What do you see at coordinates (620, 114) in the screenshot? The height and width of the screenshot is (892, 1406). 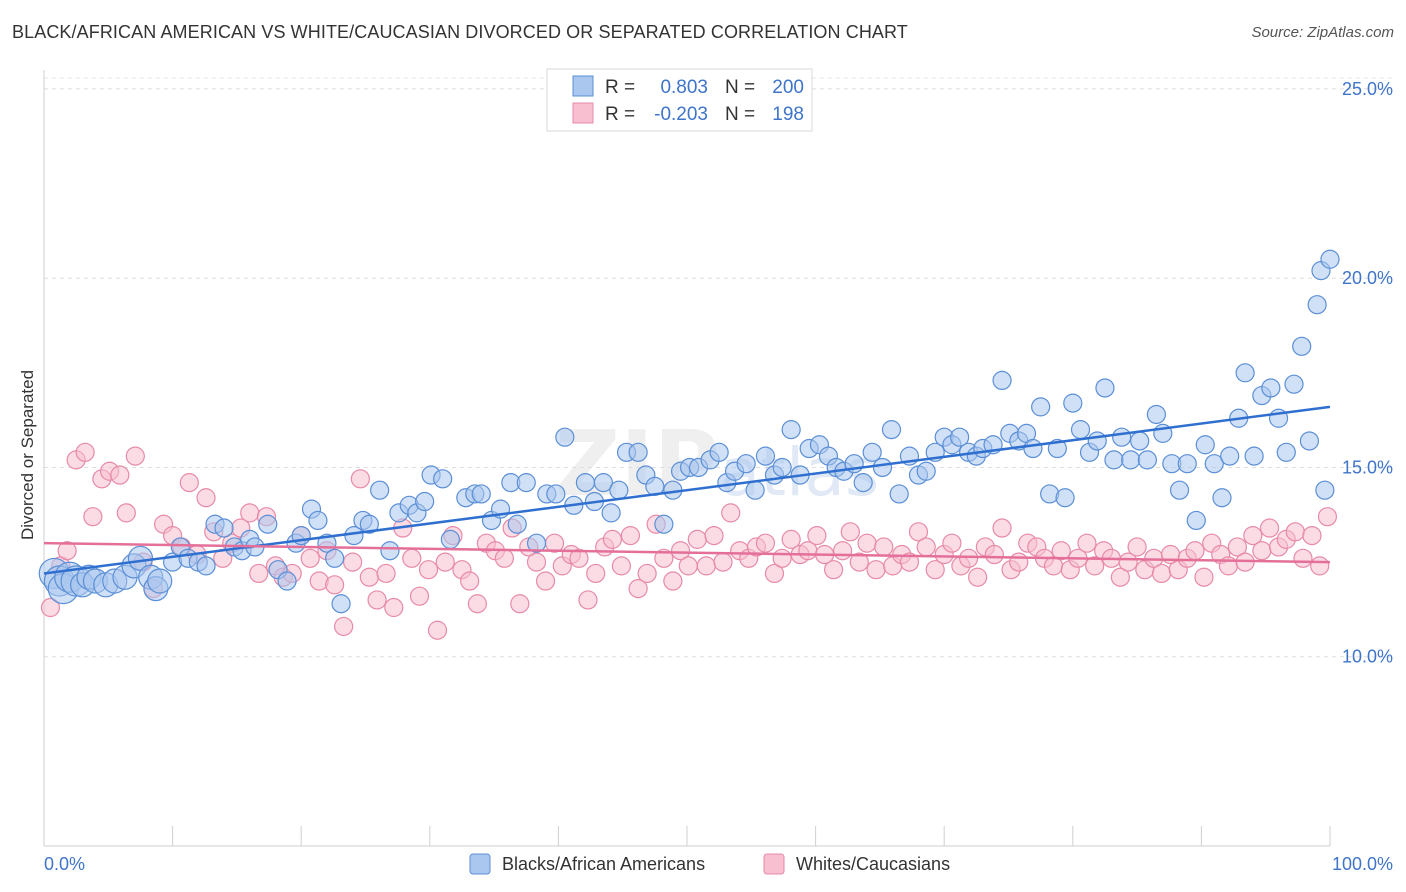 I see `legend-r-label-pink: R =` at bounding box center [620, 114].